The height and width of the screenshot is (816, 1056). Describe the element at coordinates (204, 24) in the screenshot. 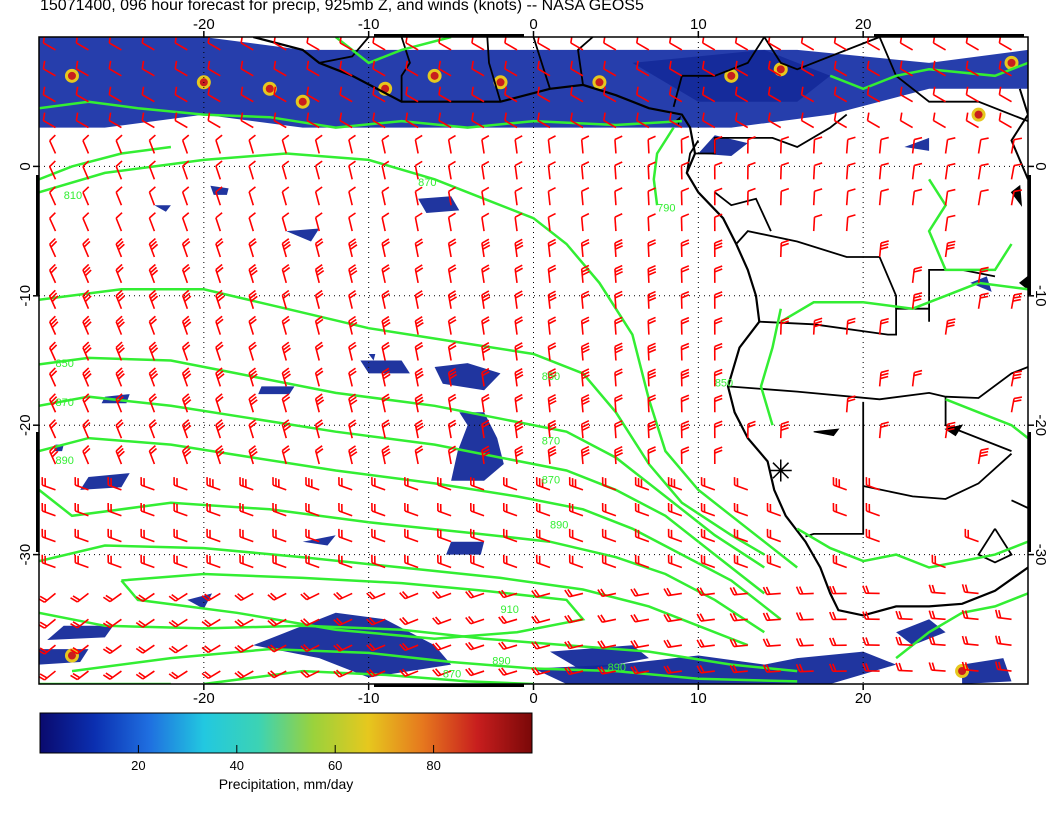

I see `x-tick-label-top: -20` at that location.